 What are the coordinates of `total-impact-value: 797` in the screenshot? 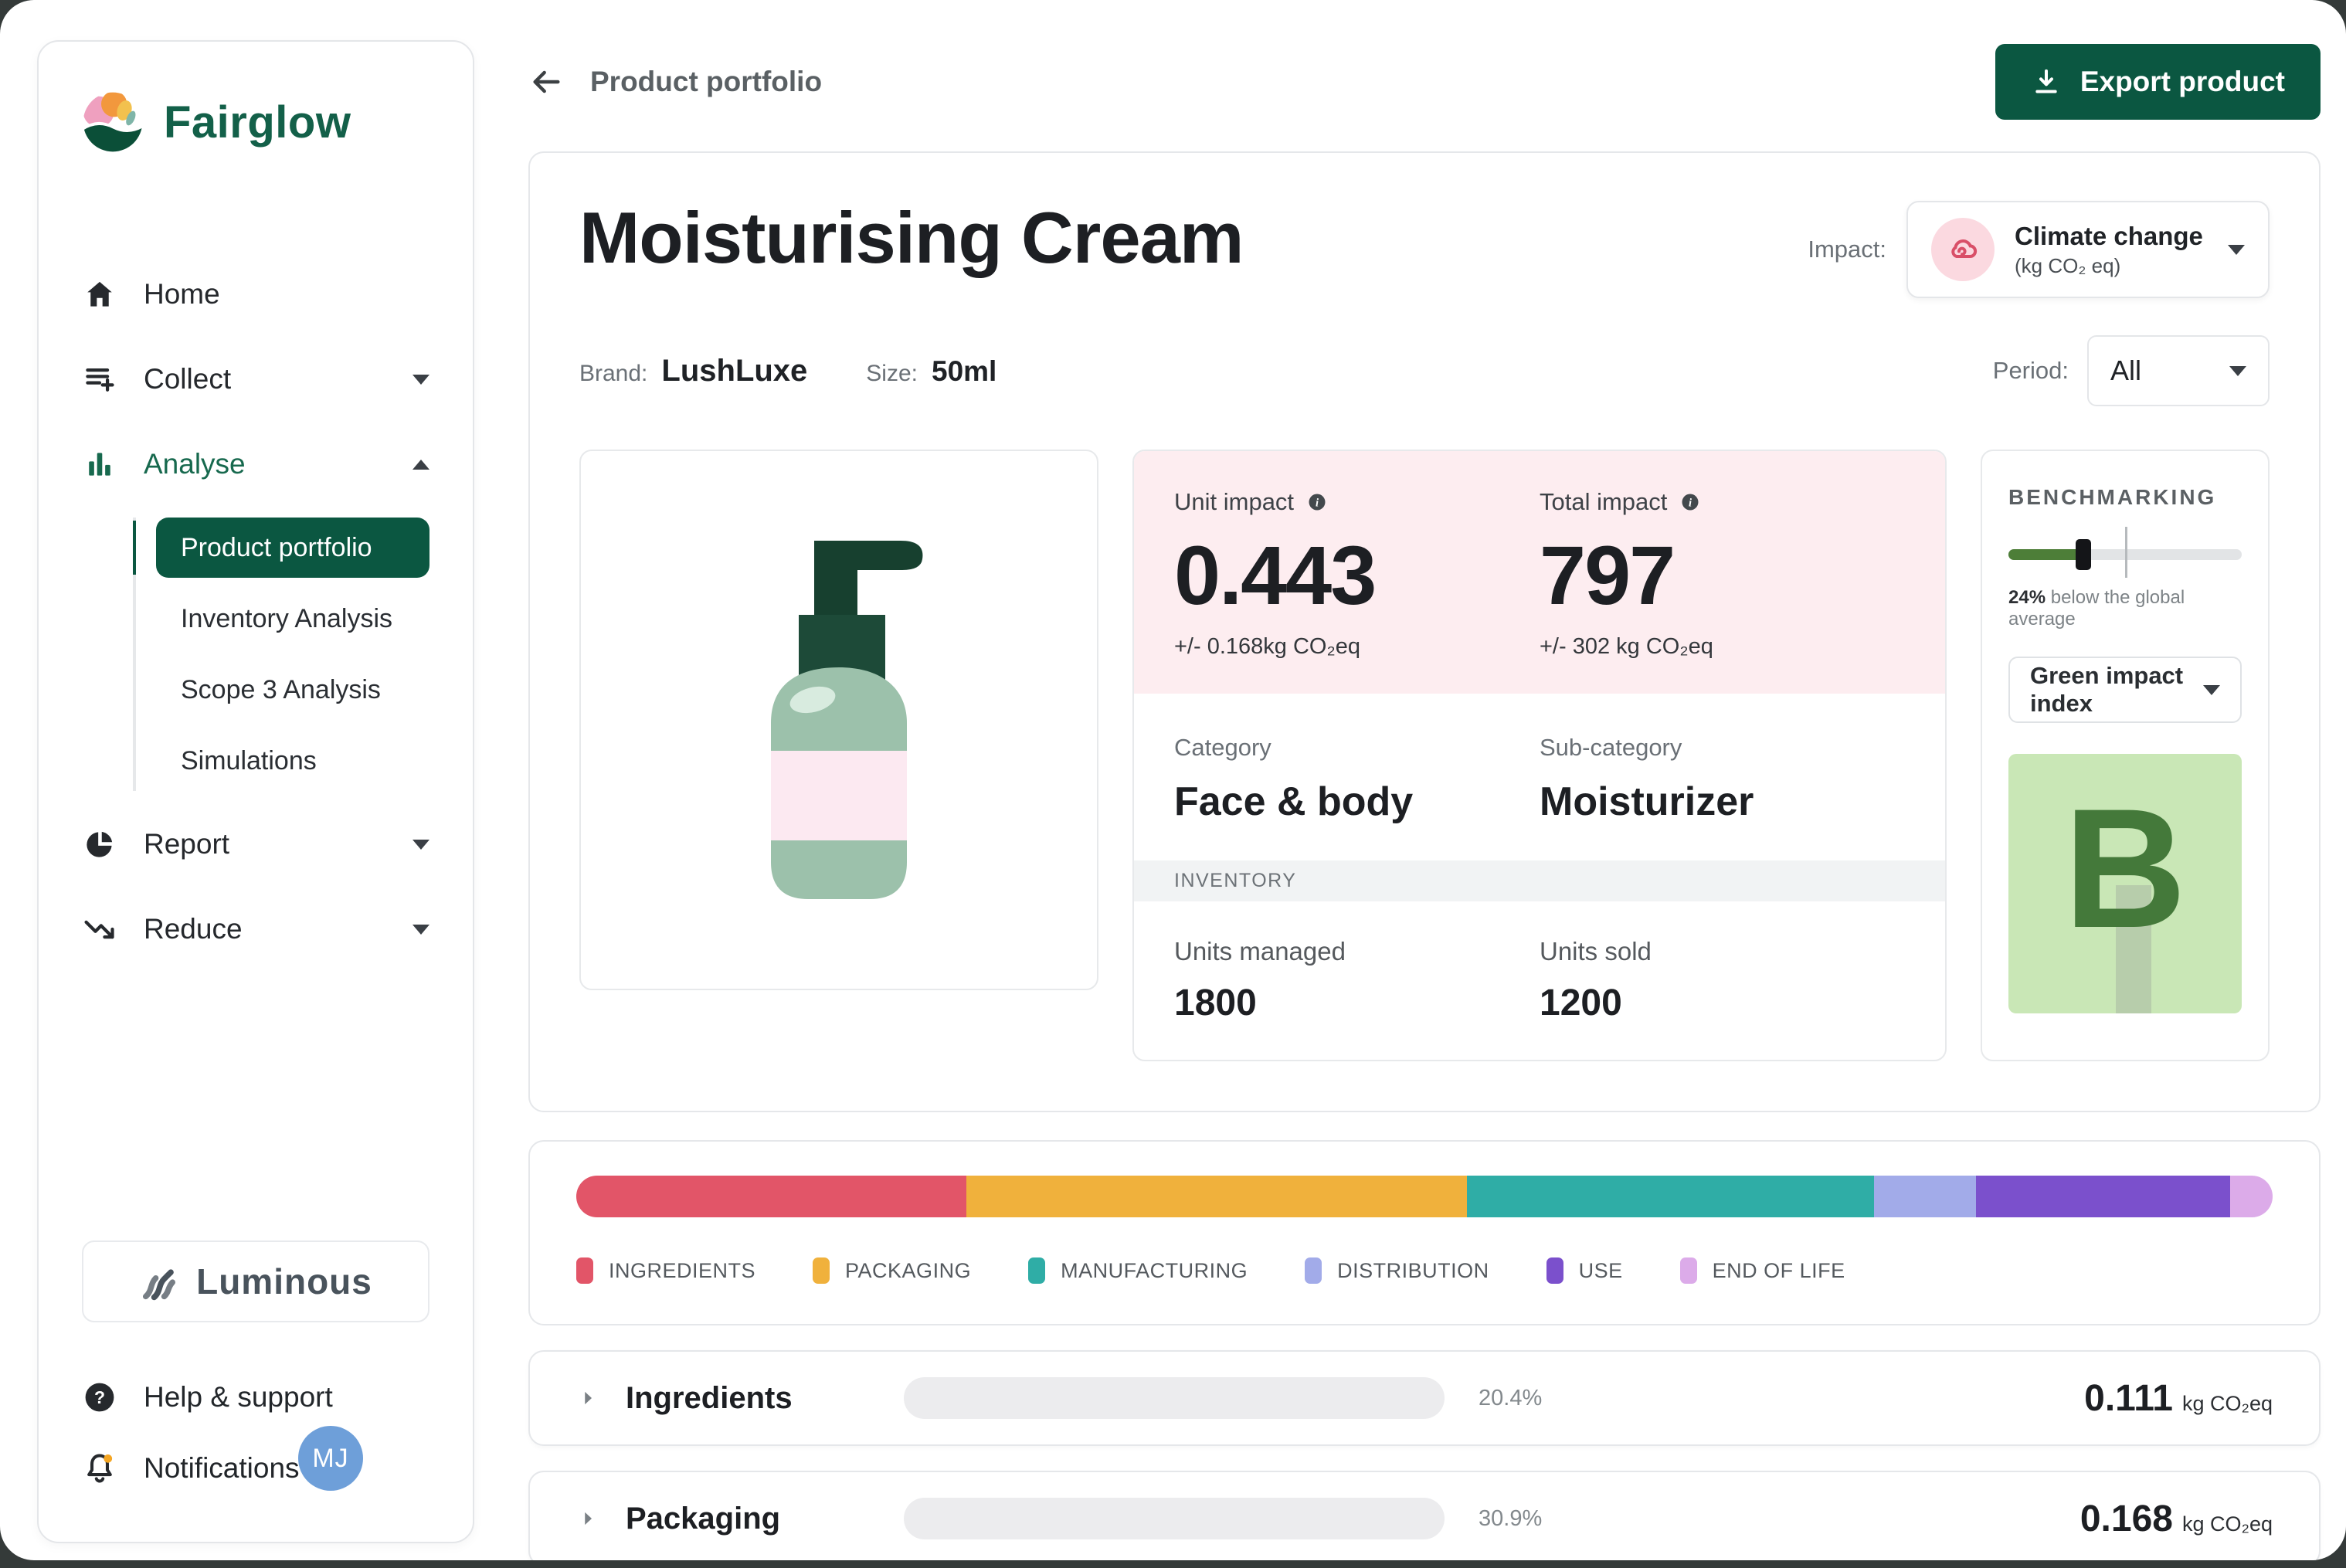 It's located at (1607, 575).